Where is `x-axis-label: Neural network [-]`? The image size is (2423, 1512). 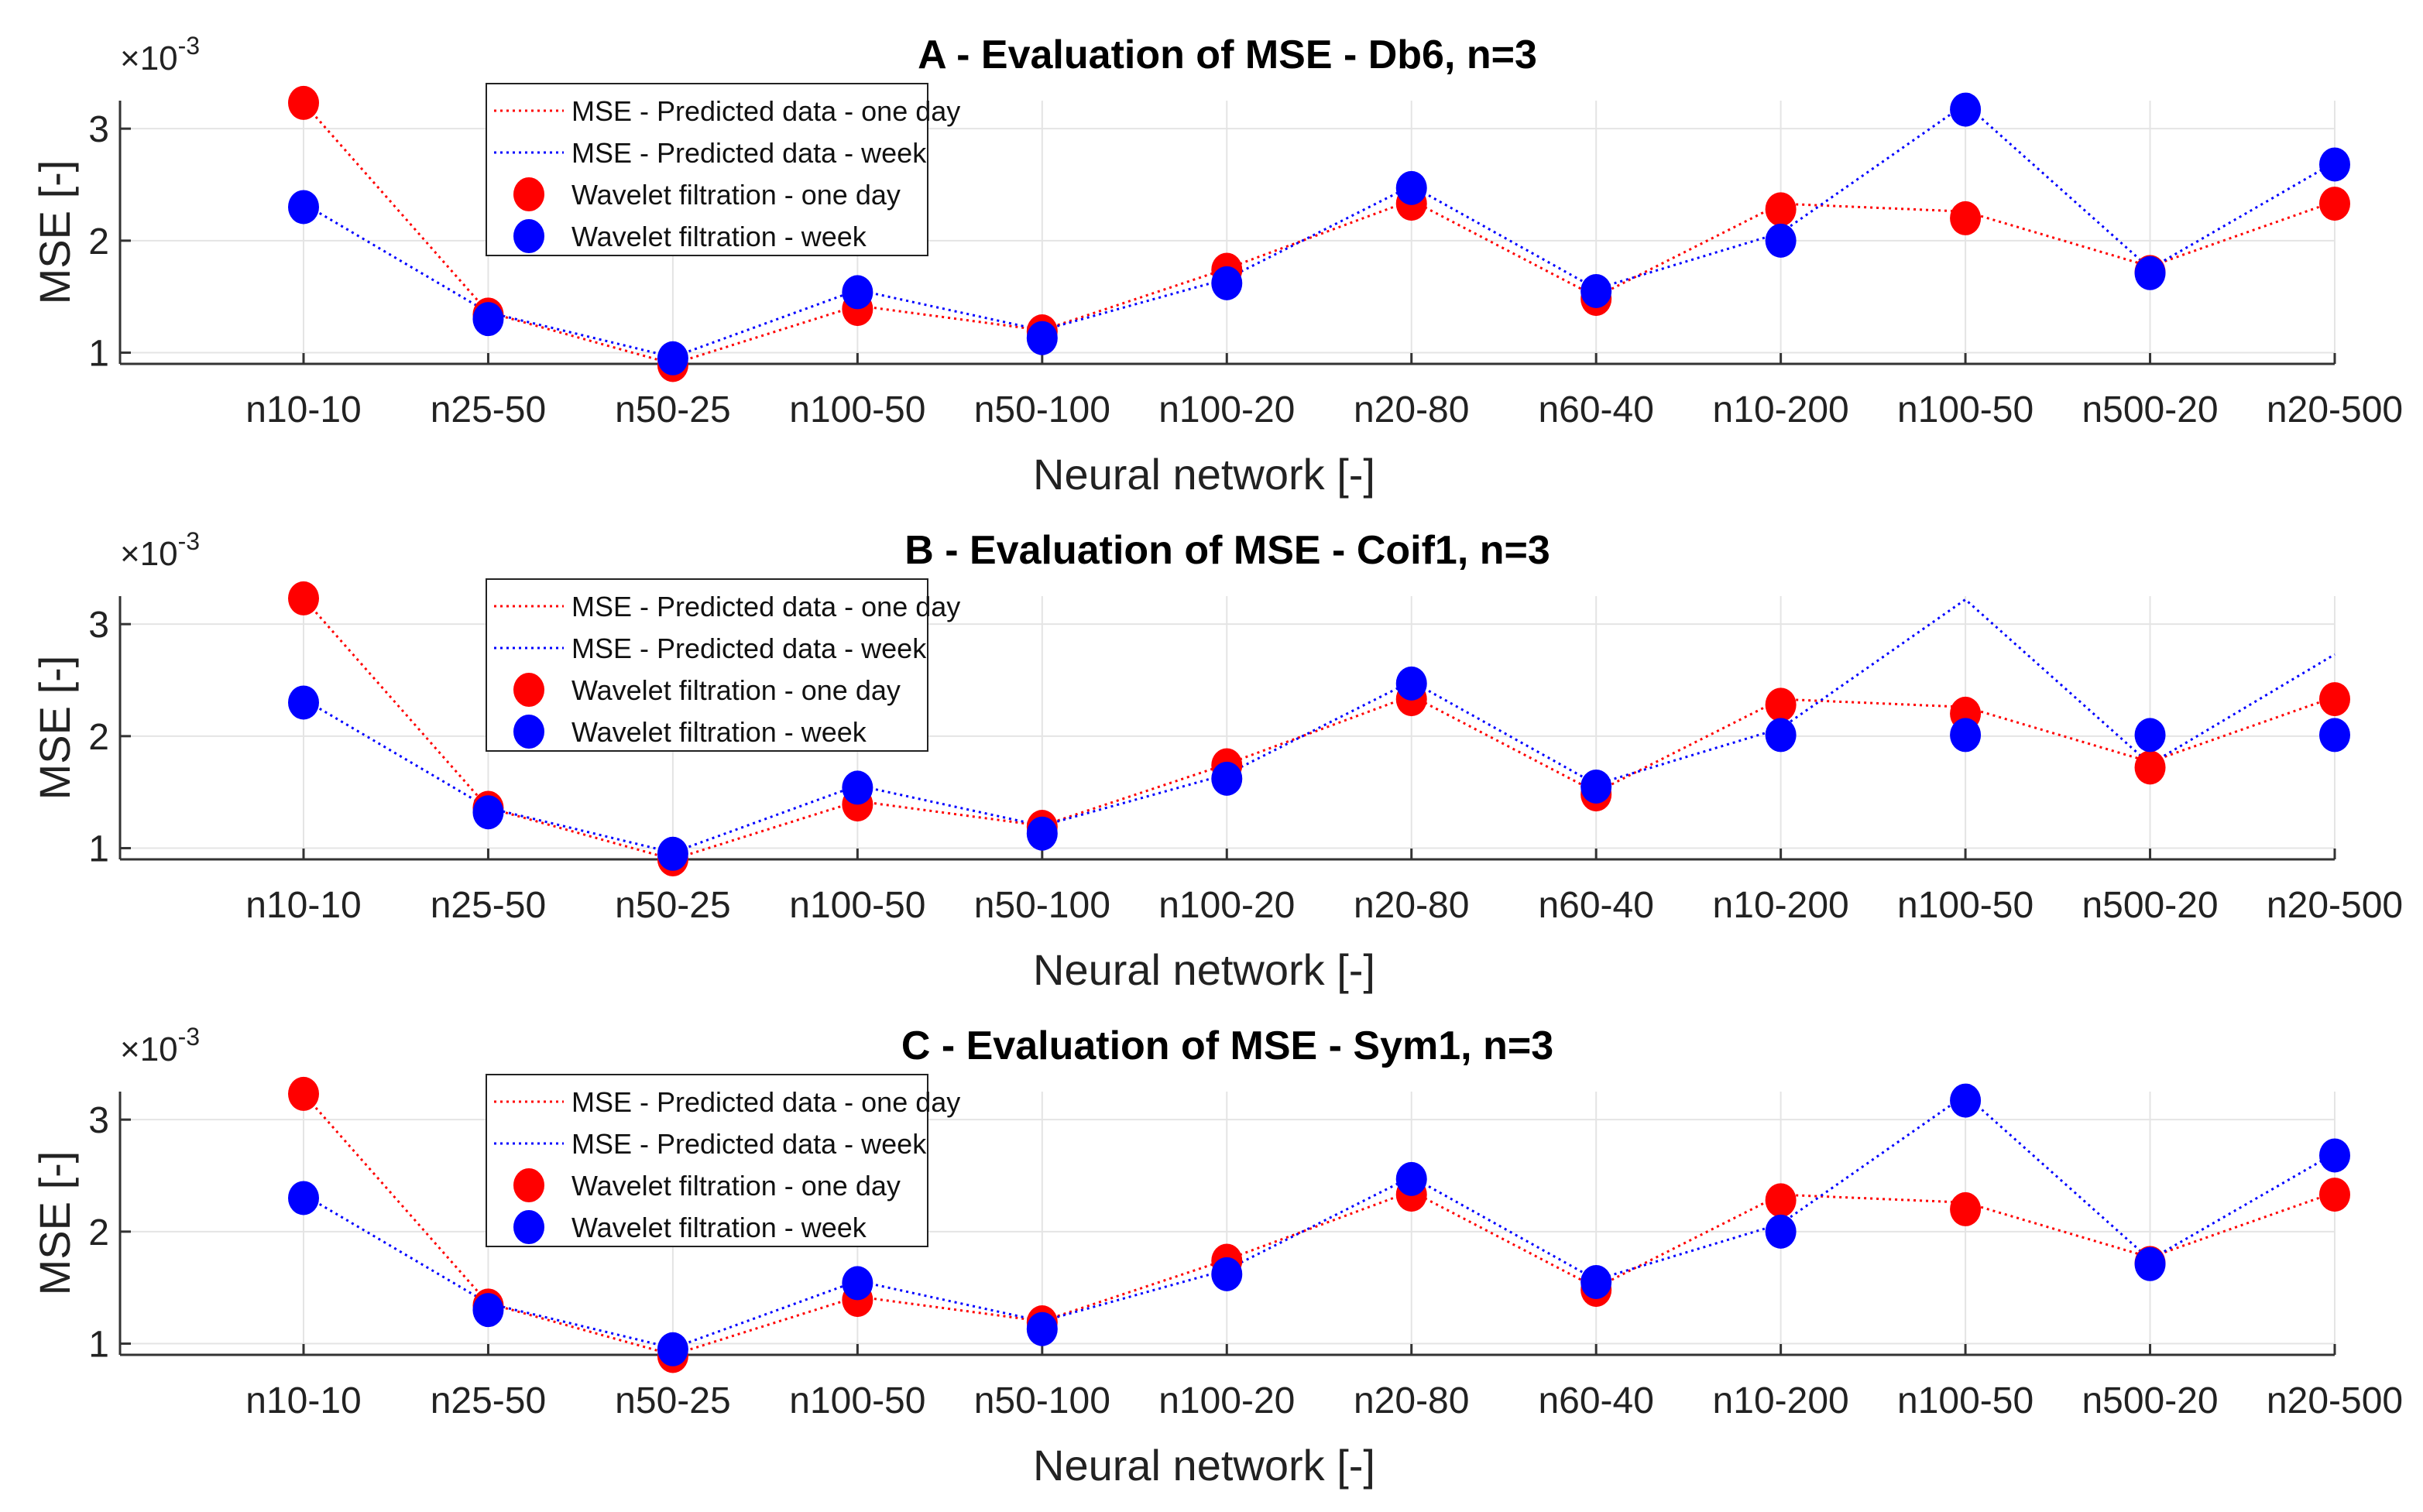
x-axis-label: Neural network [-] is located at coordinates (1204, 970).